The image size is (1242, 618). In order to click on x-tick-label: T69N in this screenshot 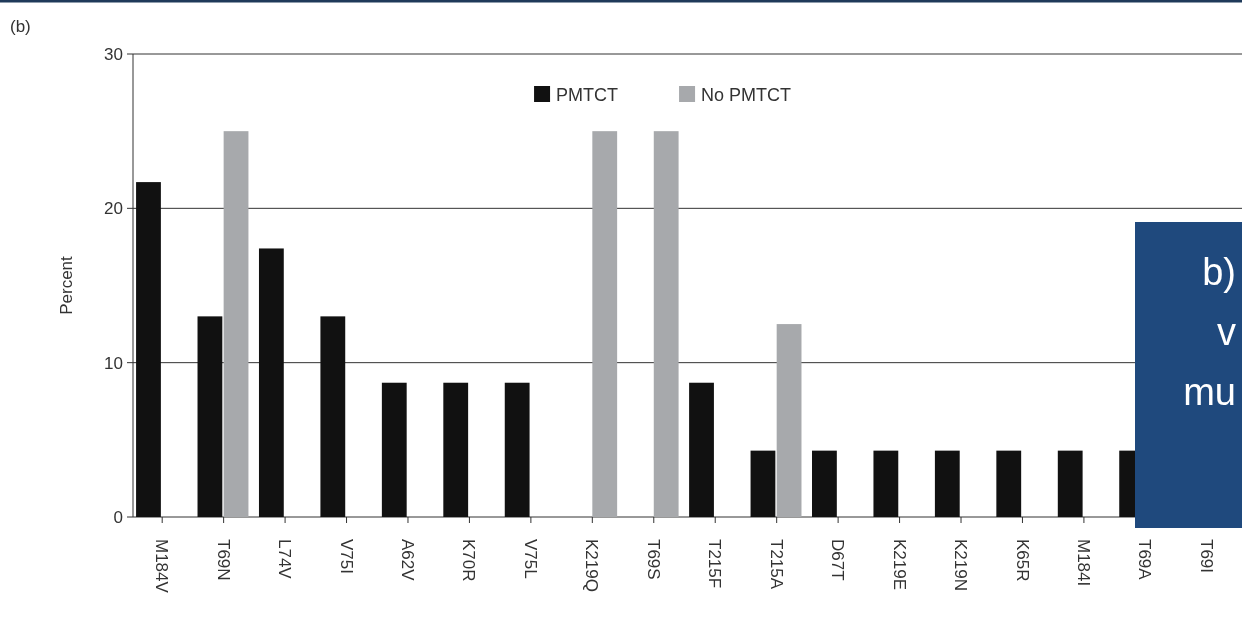, I will do `click(223, 560)`.